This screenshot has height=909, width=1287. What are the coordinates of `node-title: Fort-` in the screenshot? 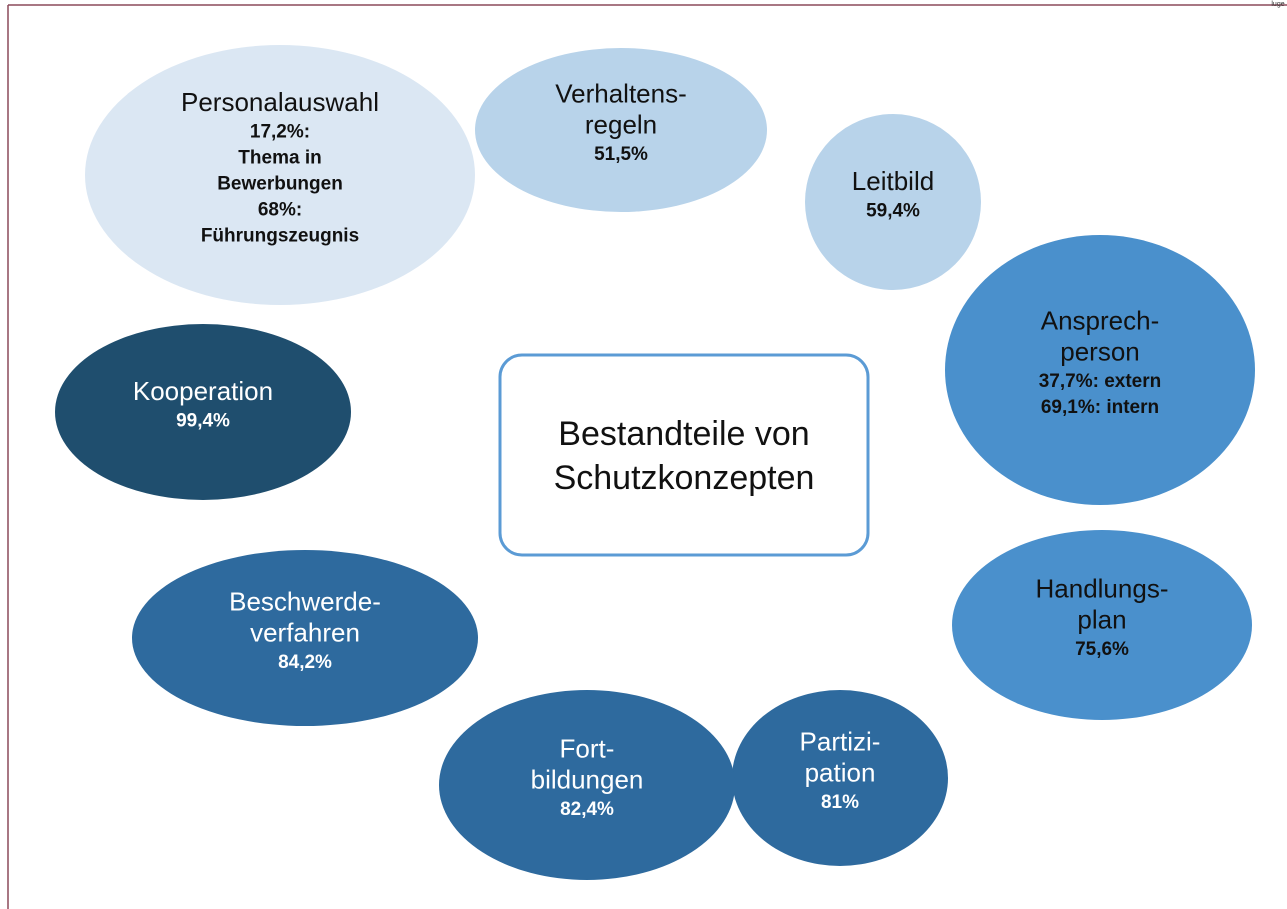 It's located at (587, 748).